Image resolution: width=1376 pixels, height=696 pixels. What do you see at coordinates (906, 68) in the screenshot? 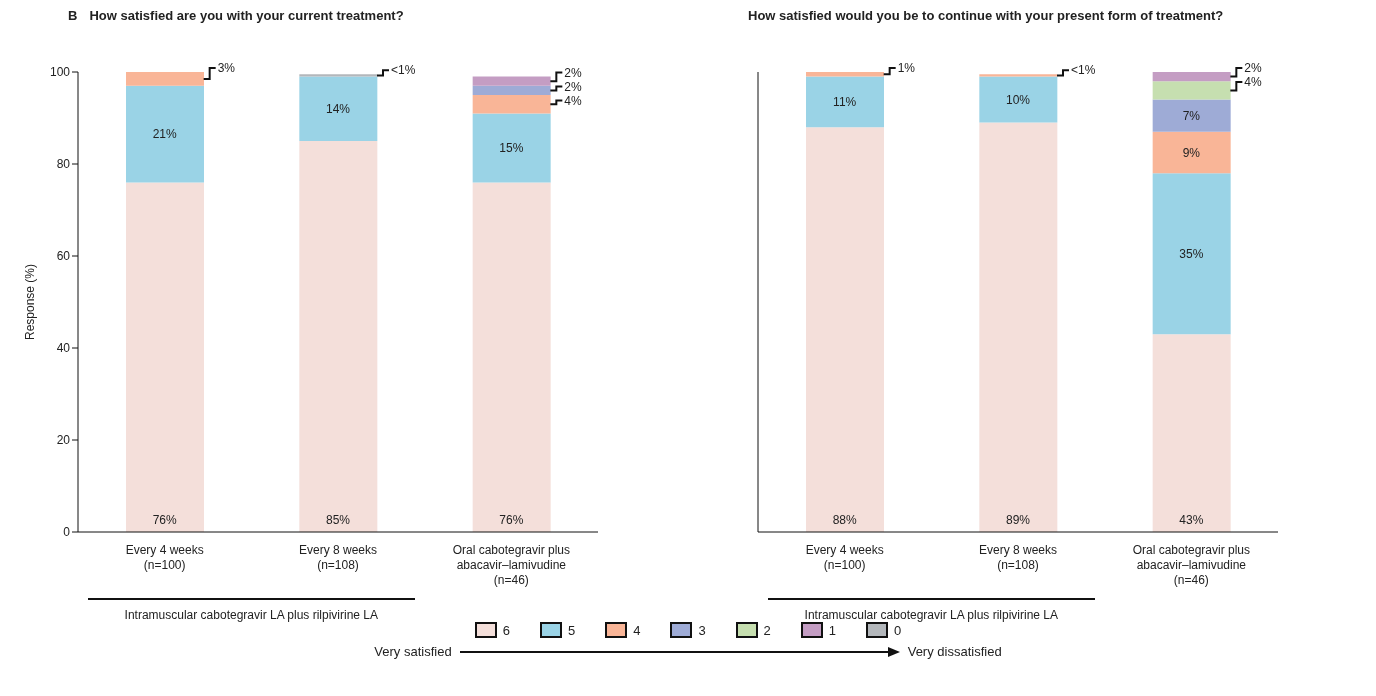
I see `data-label: 1%` at bounding box center [906, 68].